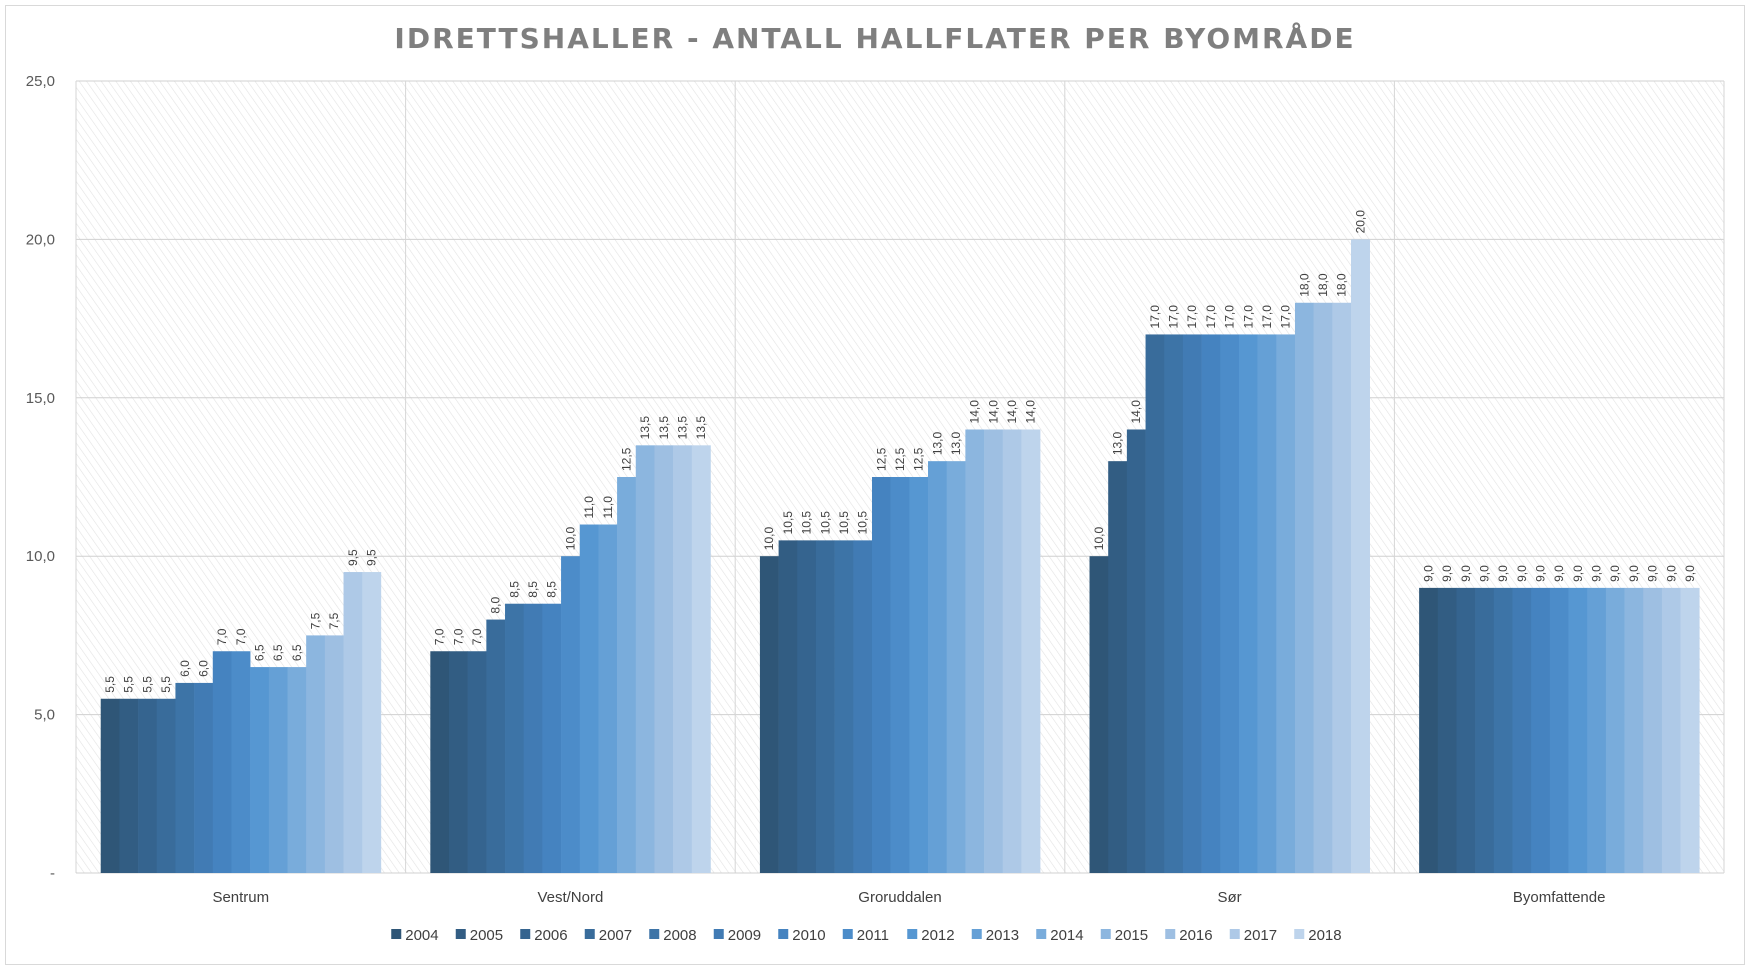  I want to click on x-category-label: Byomfattende, so click(1559, 897).